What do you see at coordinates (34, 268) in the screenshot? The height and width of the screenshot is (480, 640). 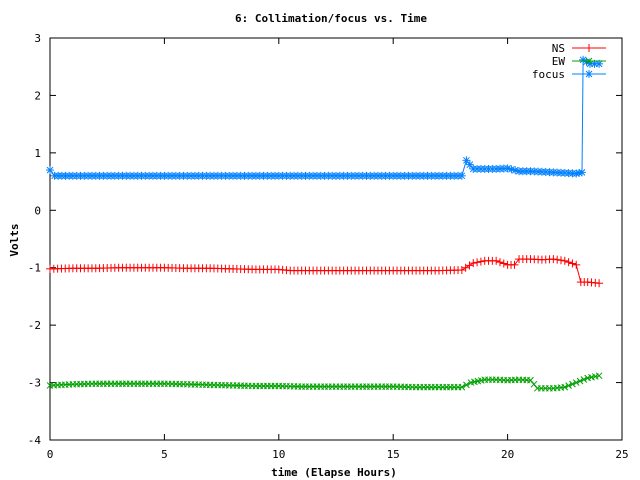 I see `y-tick-label: -1` at bounding box center [34, 268].